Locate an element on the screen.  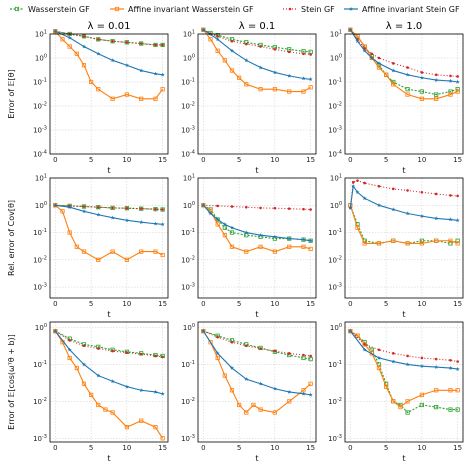
legend-item-3: Affine invariant Stein GF is located at coordinates (402, 9).